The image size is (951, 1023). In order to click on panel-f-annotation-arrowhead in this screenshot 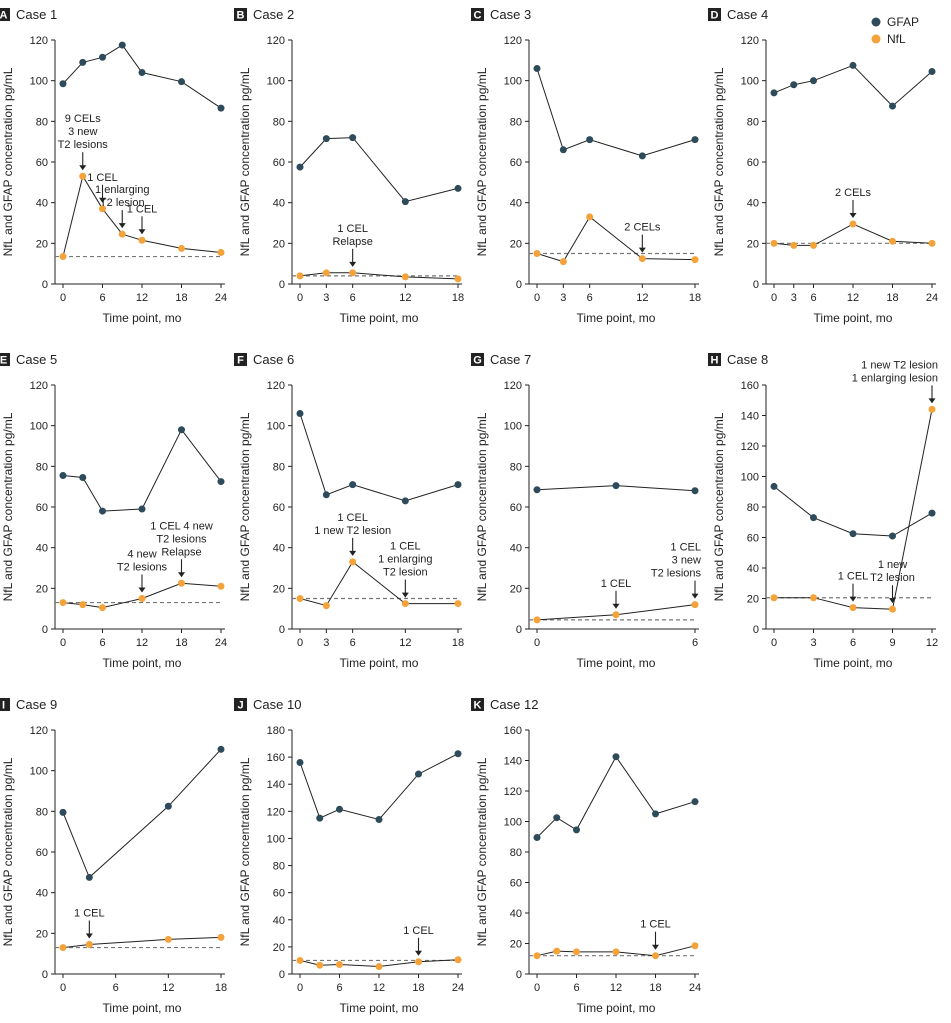, I will do `click(405, 595)`.